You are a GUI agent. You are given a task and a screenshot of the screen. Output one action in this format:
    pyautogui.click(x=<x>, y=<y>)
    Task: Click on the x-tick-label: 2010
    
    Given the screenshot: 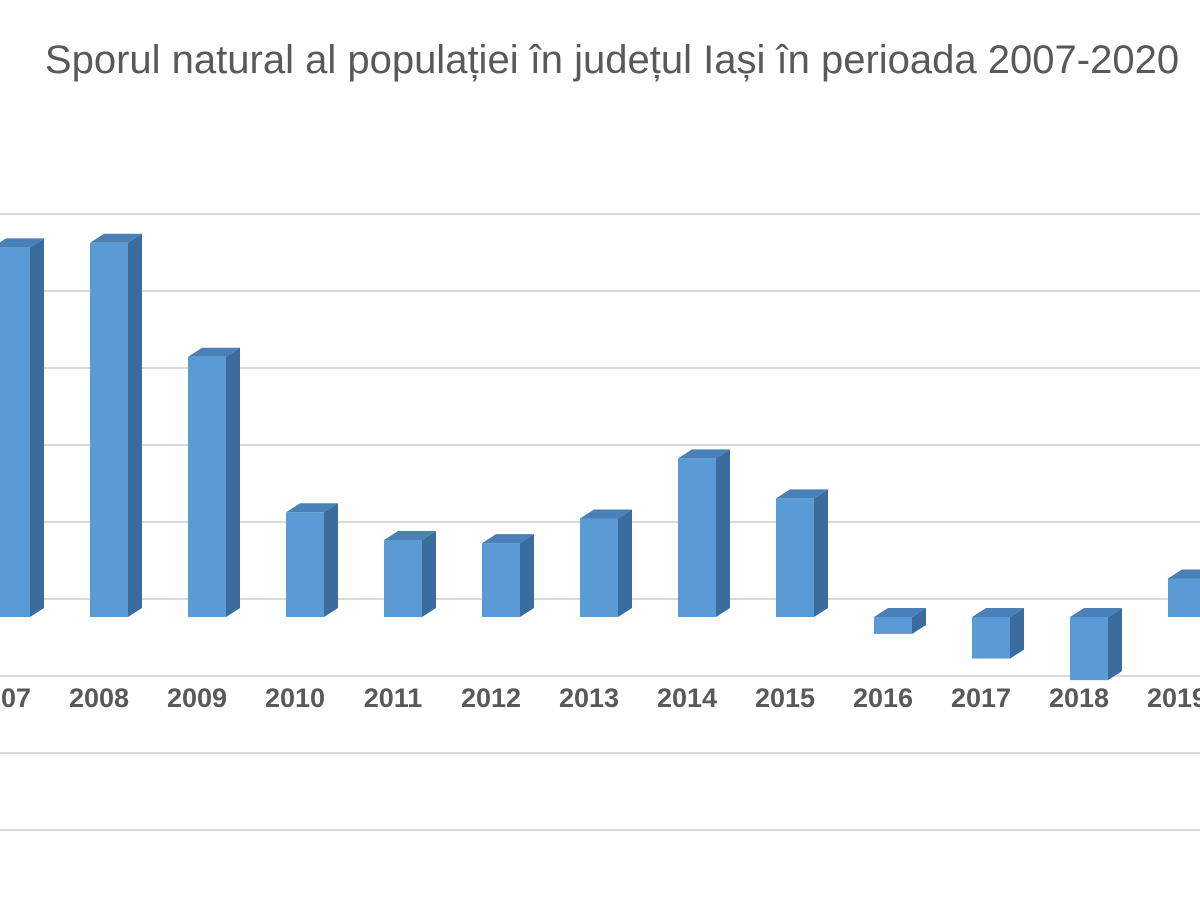 What is the action you would take?
    pyautogui.click(x=295, y=698)
    